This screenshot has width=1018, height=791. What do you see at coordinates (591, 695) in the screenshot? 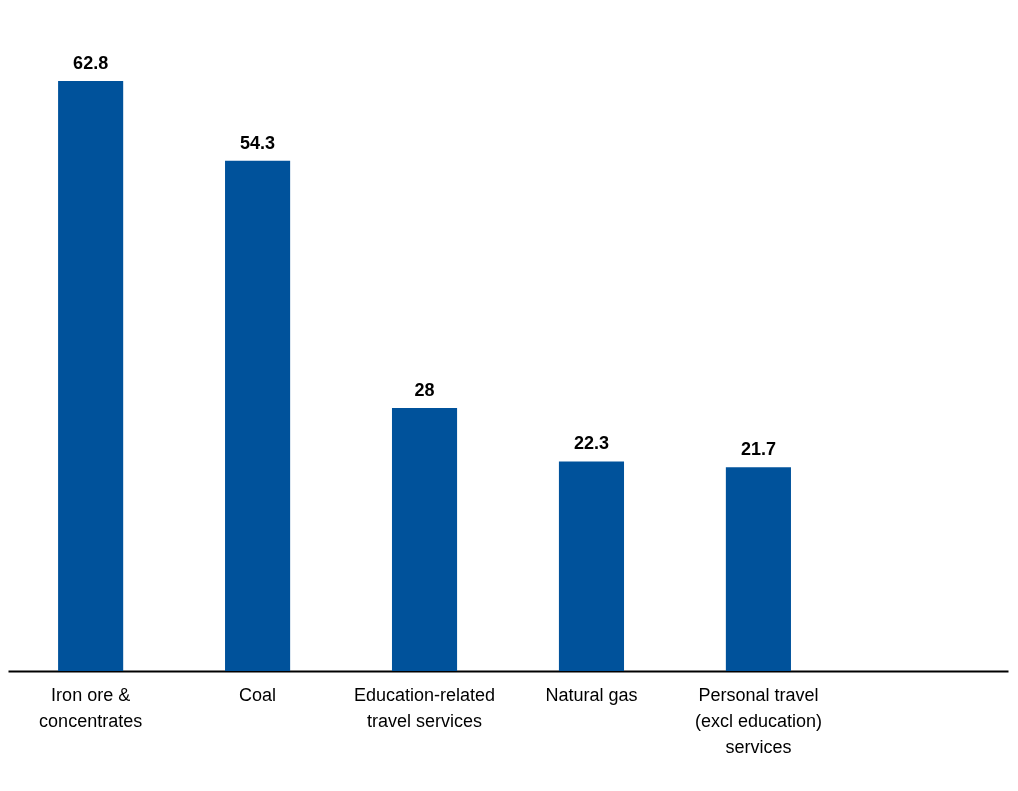
I see `x-tick-label: Natural gas` at bounding box center [591, 695].